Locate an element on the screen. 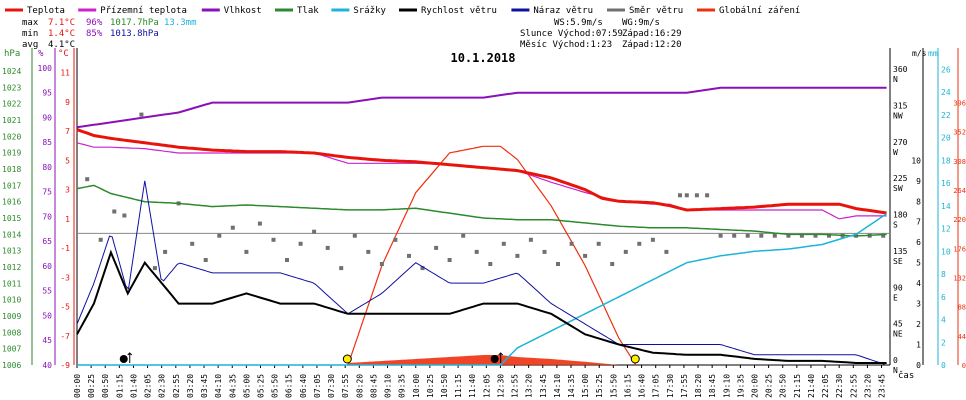  axis-dir-name-2: W is located at coordinates (895, 152).